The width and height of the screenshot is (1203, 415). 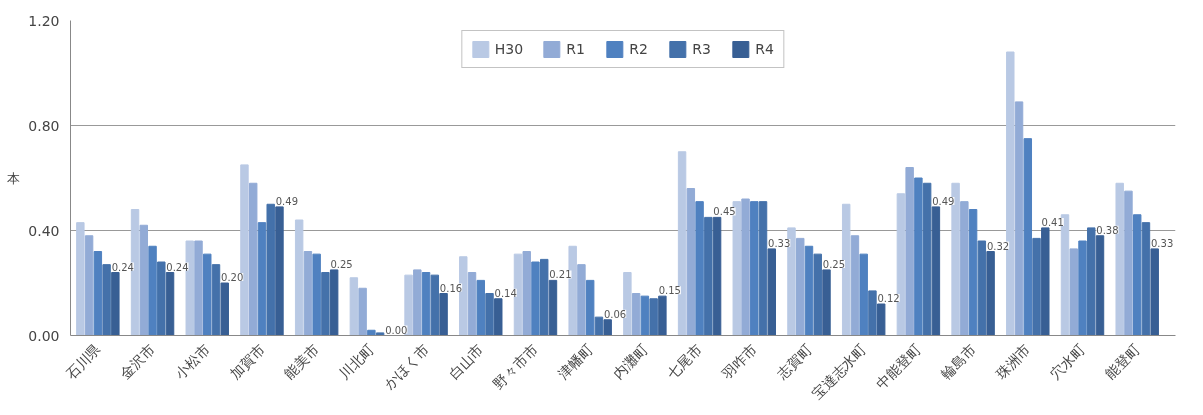 I want to click on x-tick-label: 輪島市, so click(x=958, y=361).